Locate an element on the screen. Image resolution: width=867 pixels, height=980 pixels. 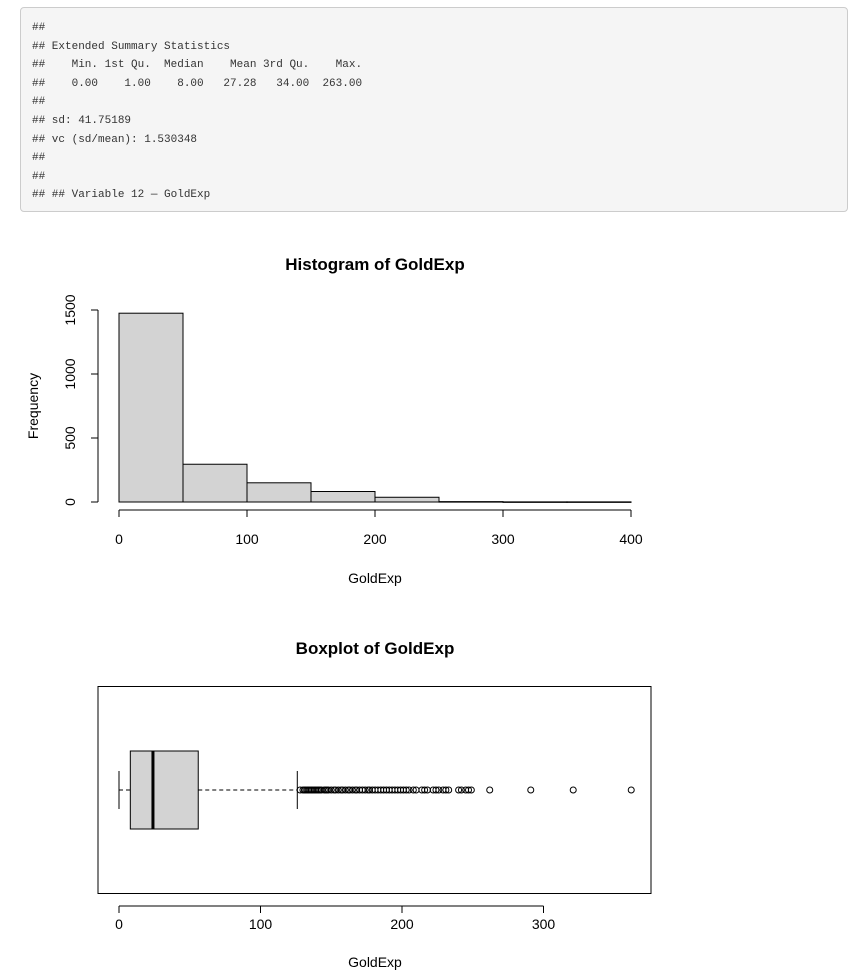
histogram-y-tick-label: 1500 is located at coordinates (70, 309).